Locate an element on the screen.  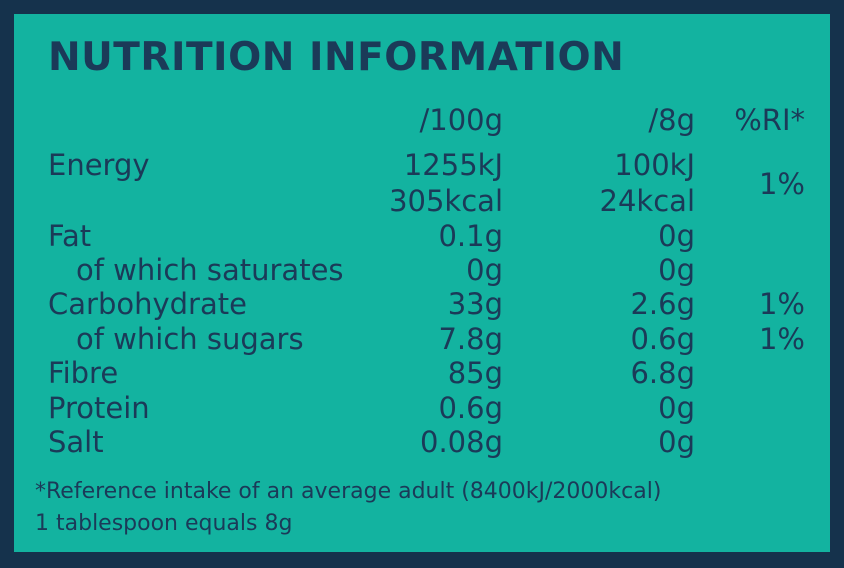
value-per-8g: 2.6g is located at coordinates (662, 304).